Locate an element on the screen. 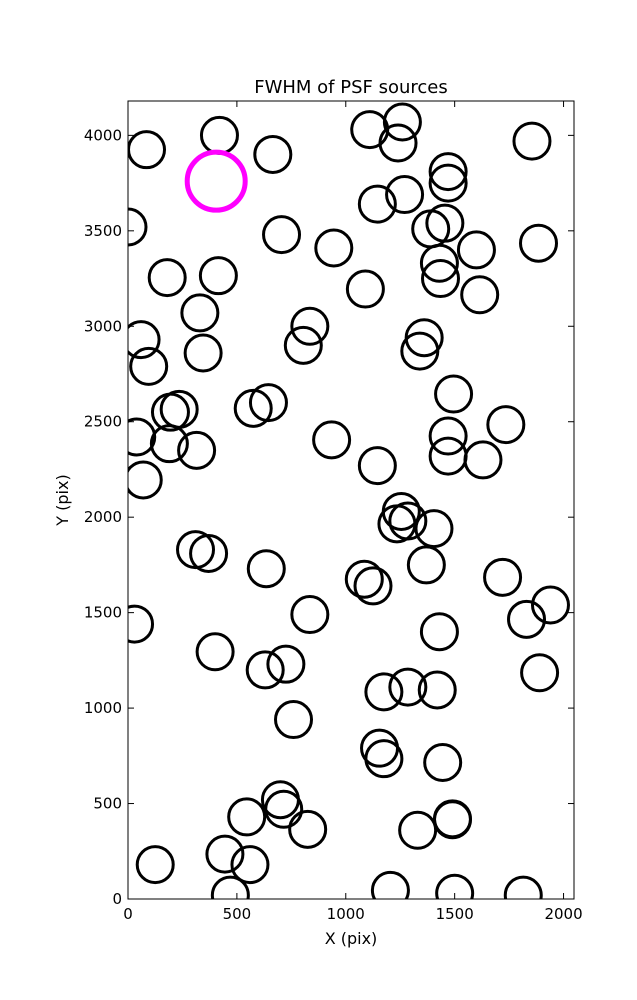 Image resolution: width=637 pixels, height=1000 pixels. y-tick-label: 2500 is located at coordinates (103, 422).